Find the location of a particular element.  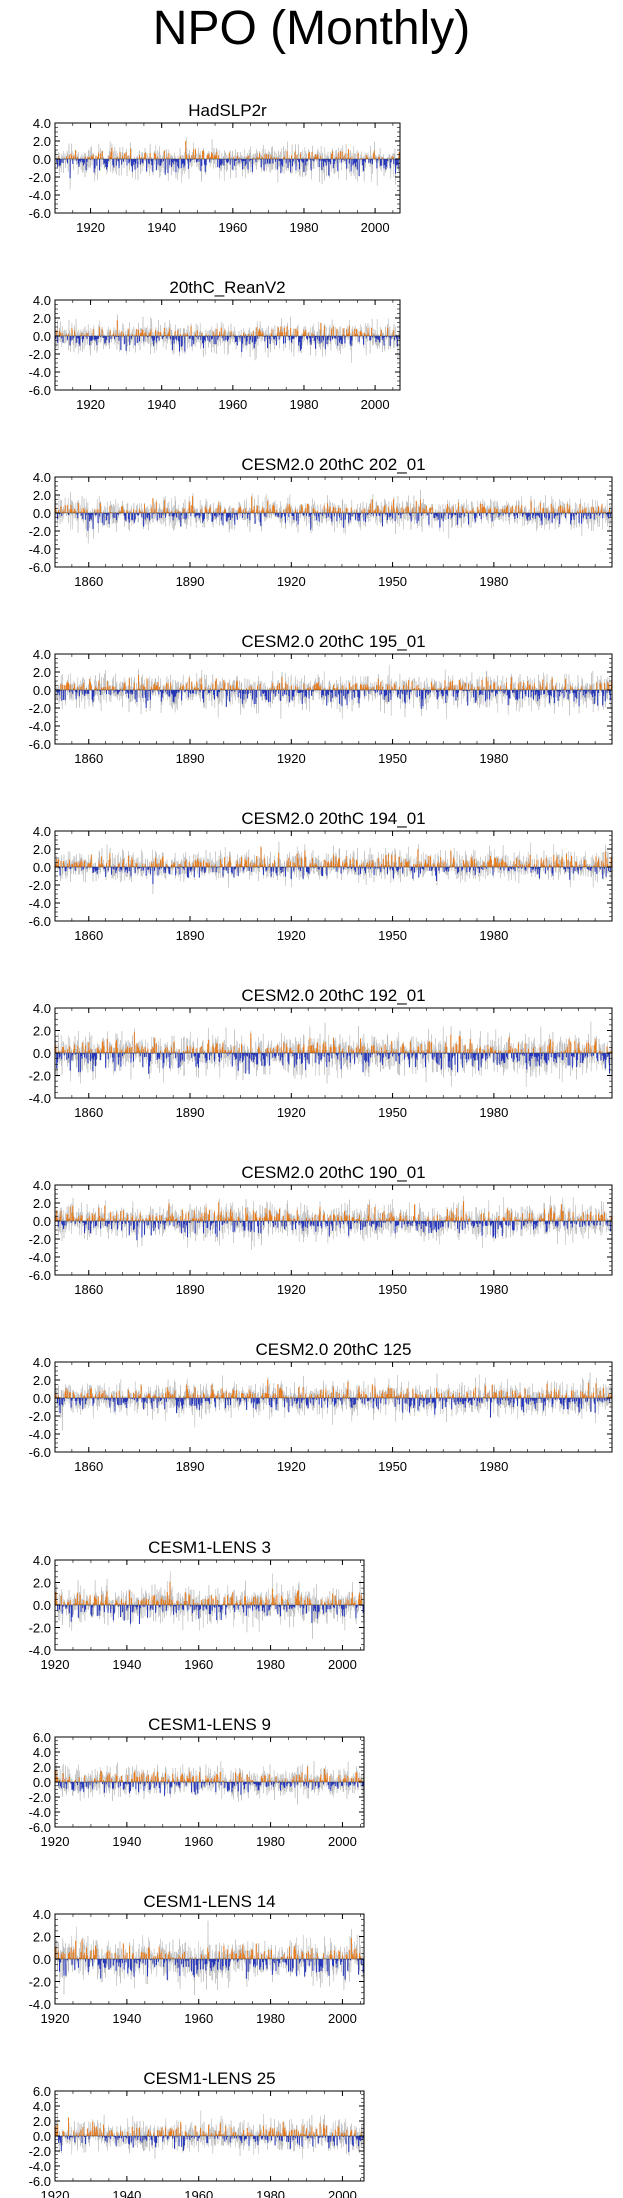

chart-title: CESM2.0 20thC 202_01 is located at coordinates (333, 464).